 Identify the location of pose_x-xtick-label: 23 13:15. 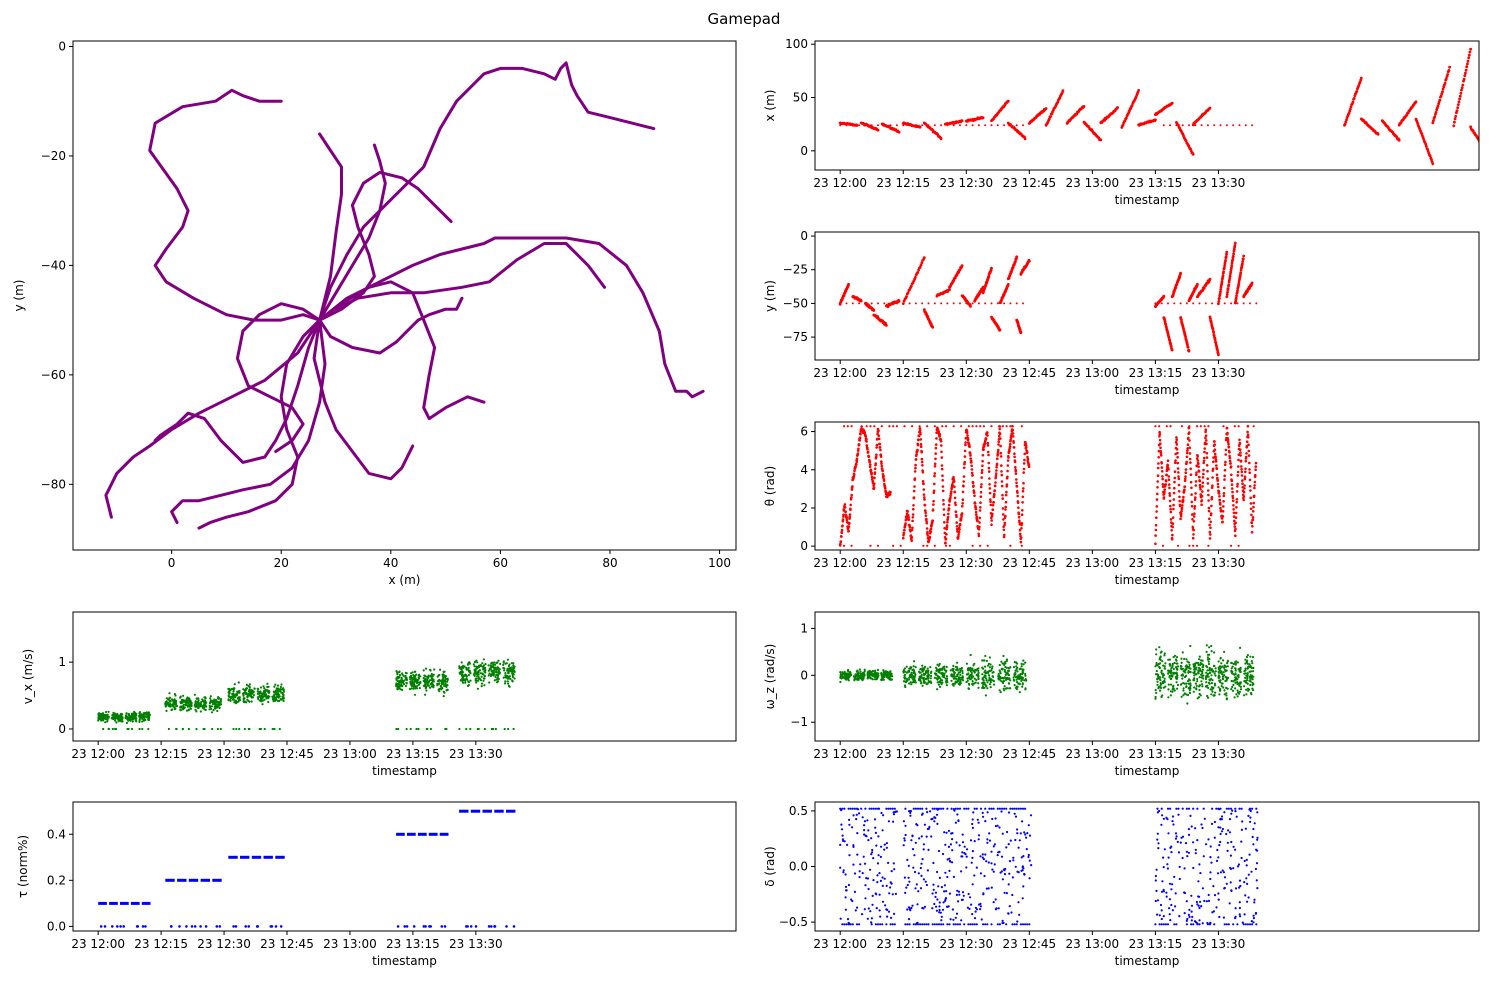
(1156, 183).